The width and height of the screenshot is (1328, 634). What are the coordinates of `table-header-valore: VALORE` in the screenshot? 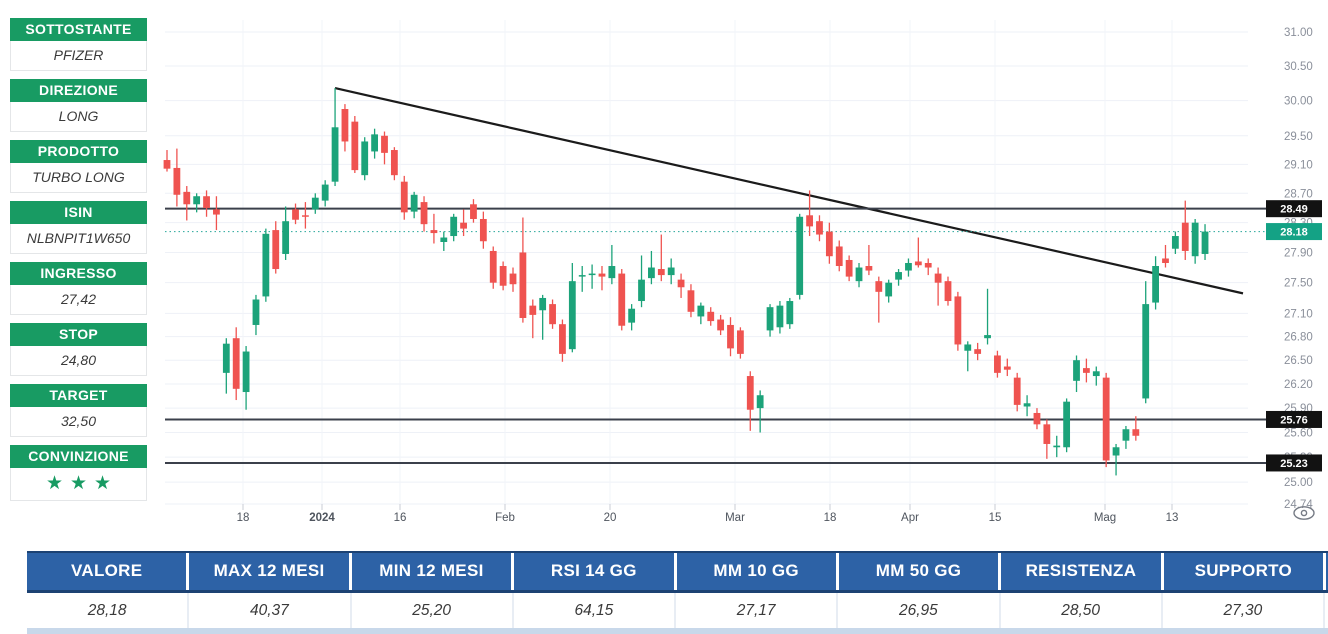 It's located at (107, 571).